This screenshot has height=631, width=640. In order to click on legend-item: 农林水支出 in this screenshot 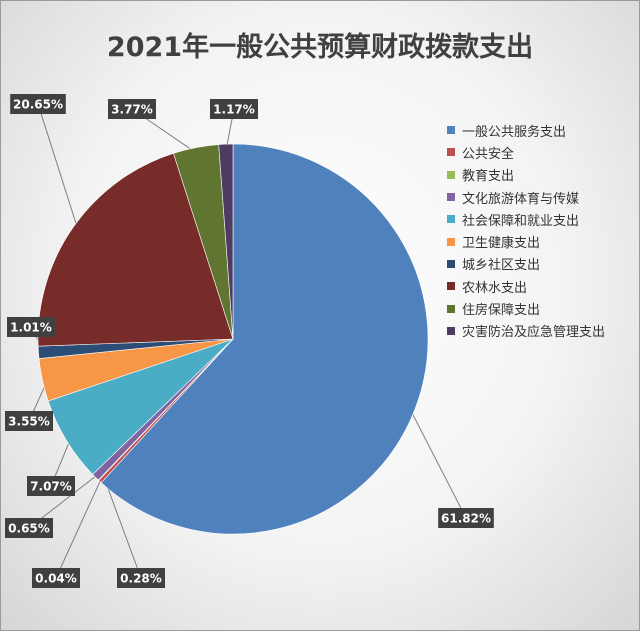, I will do `click(526, 286)`.